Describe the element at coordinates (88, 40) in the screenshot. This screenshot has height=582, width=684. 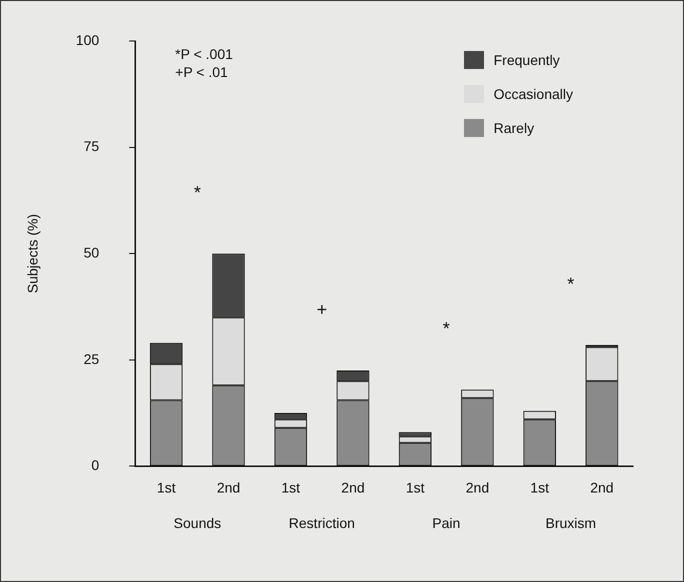
I see `y-tick-label: 100` at that location.